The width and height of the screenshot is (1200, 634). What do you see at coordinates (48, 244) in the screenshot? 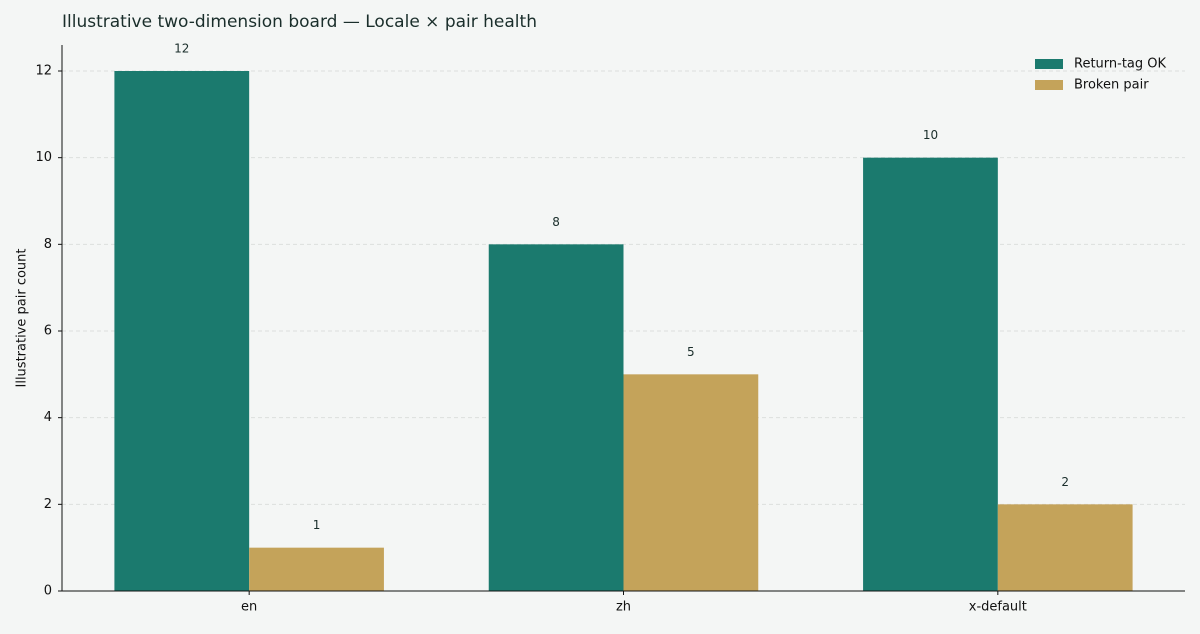
I see `y-tick-label: 8` at bounding box center [48, 244].